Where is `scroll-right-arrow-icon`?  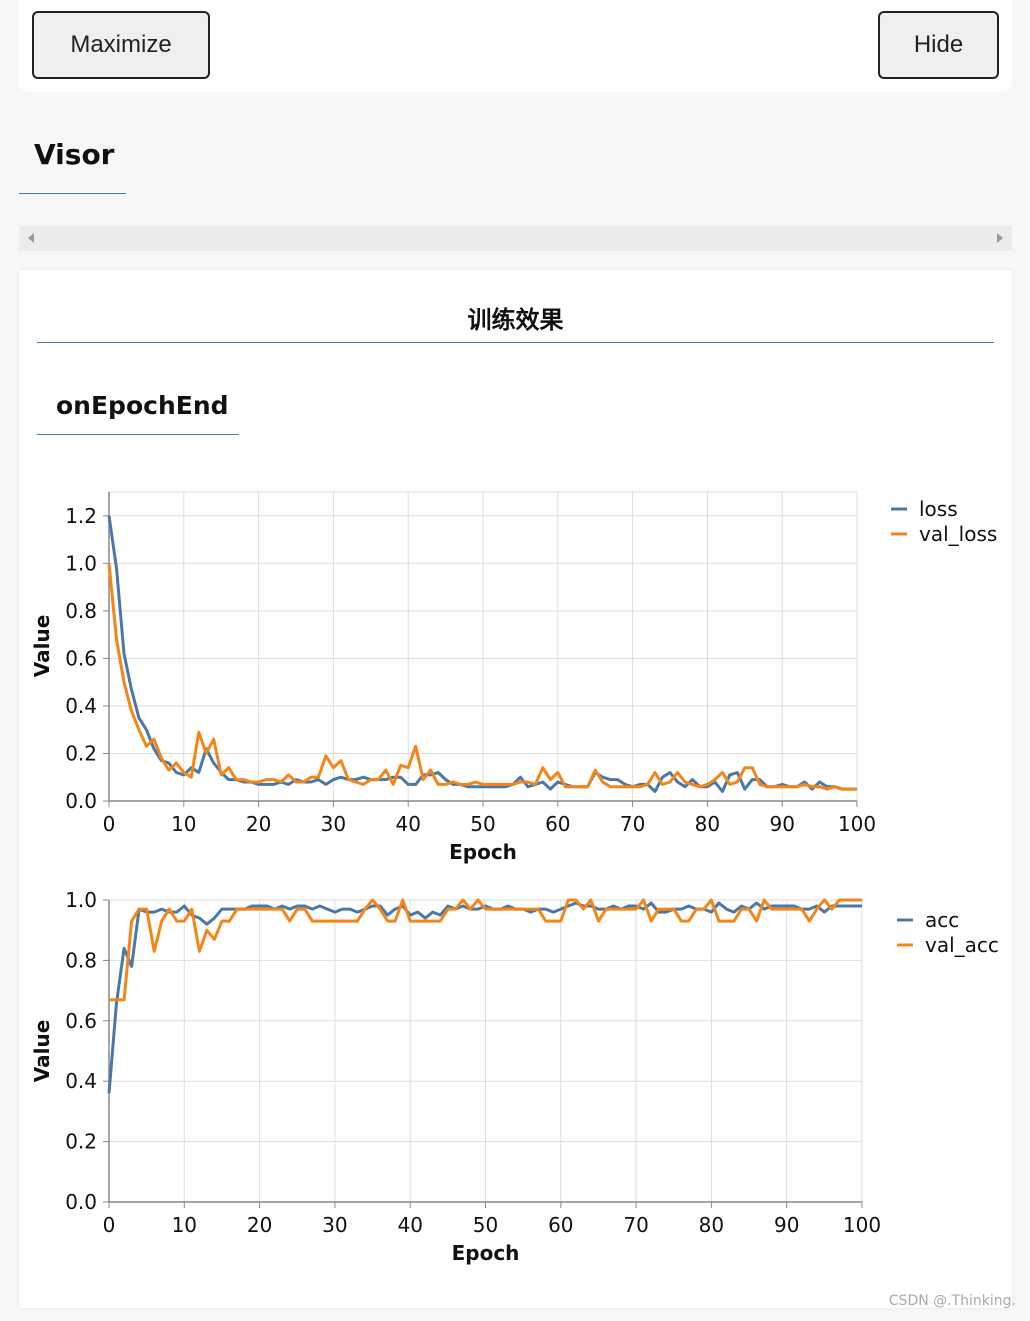 scroll-right-arrow-icon is located at coordinates (1000, 238).